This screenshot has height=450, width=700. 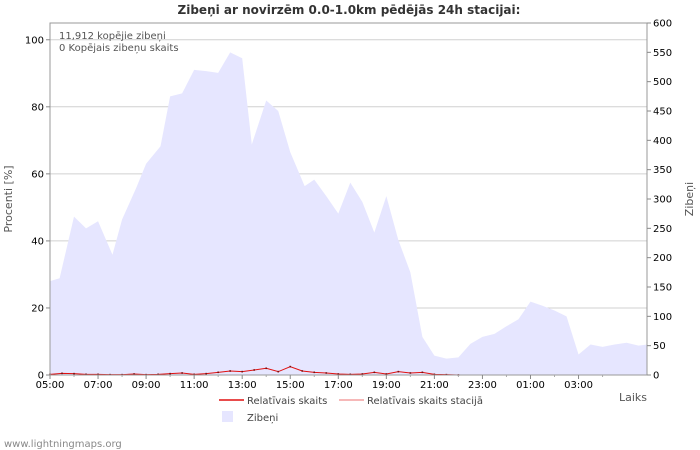 What do you see at coordinates (112, 36) in the screenshot?
I see `annotation-total-strikes: 11,912 kopējie zibeņi` at bounding box center [112, 36].